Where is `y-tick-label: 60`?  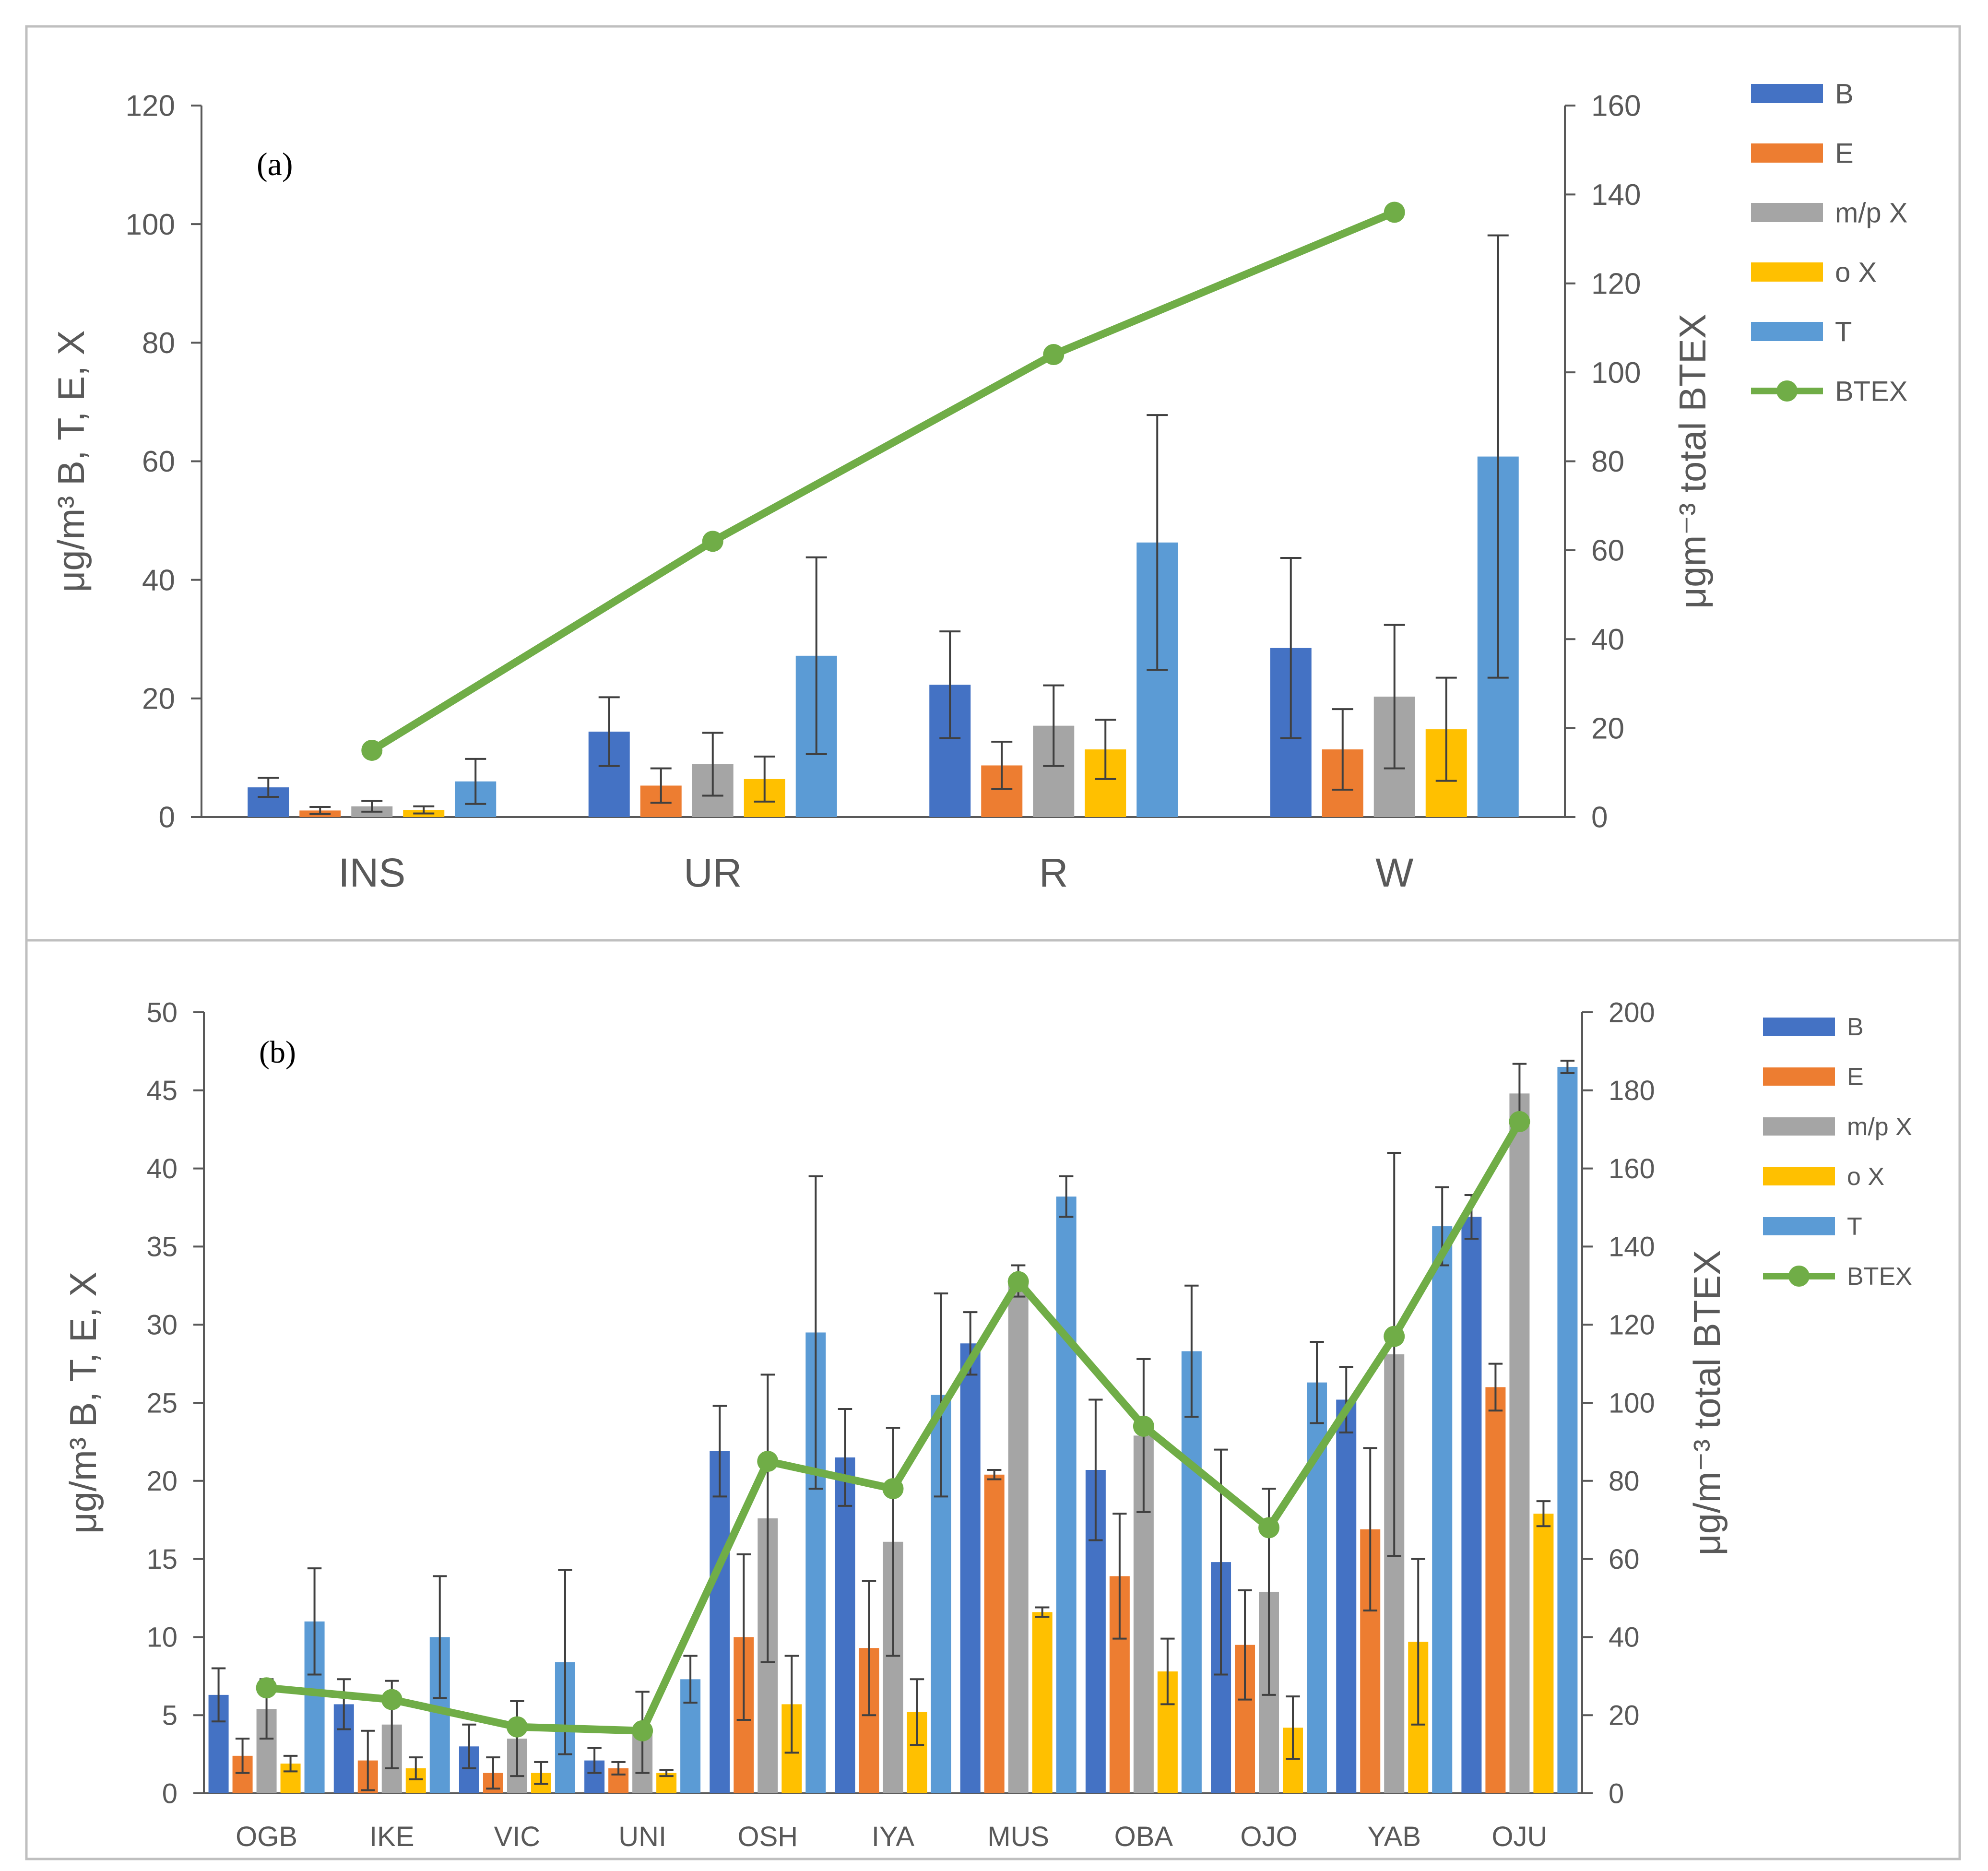 y-tick-label: 60 is located at coordinates (158, 462).